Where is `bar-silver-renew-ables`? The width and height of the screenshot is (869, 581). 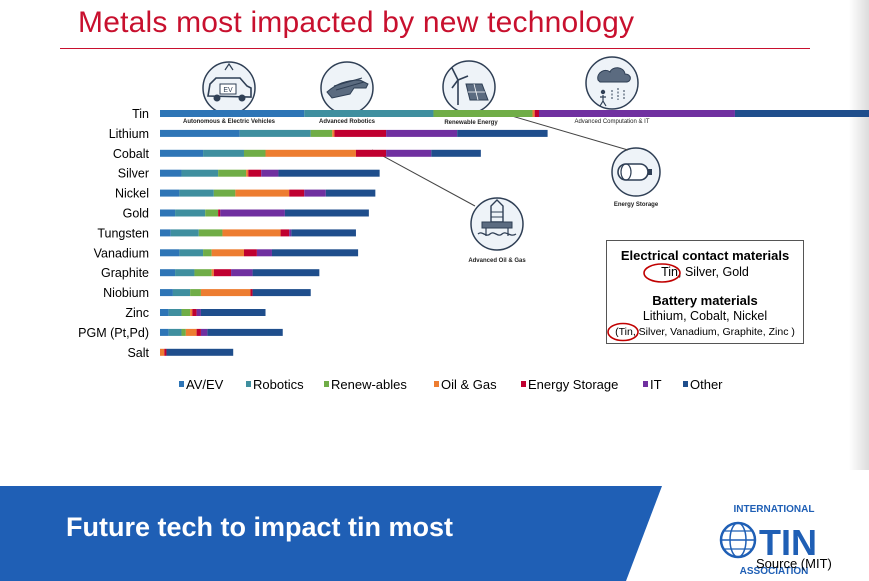
bar-silver-renew-ables is located at coordinates (232, 173).